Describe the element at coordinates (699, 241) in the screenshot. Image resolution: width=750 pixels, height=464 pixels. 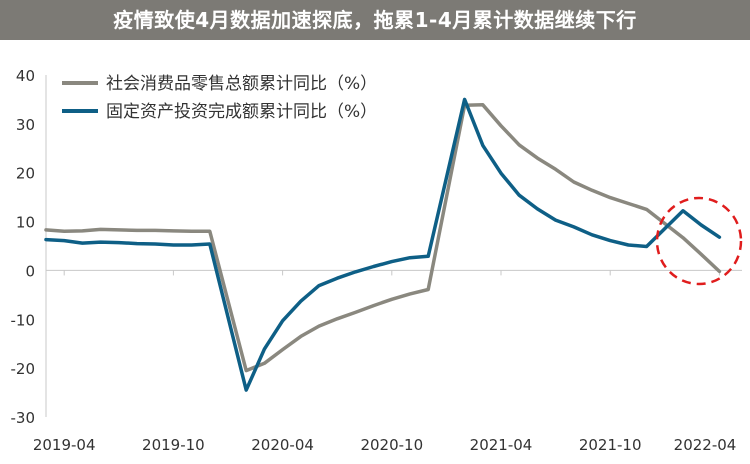
I see `highlight-circle` at that location.